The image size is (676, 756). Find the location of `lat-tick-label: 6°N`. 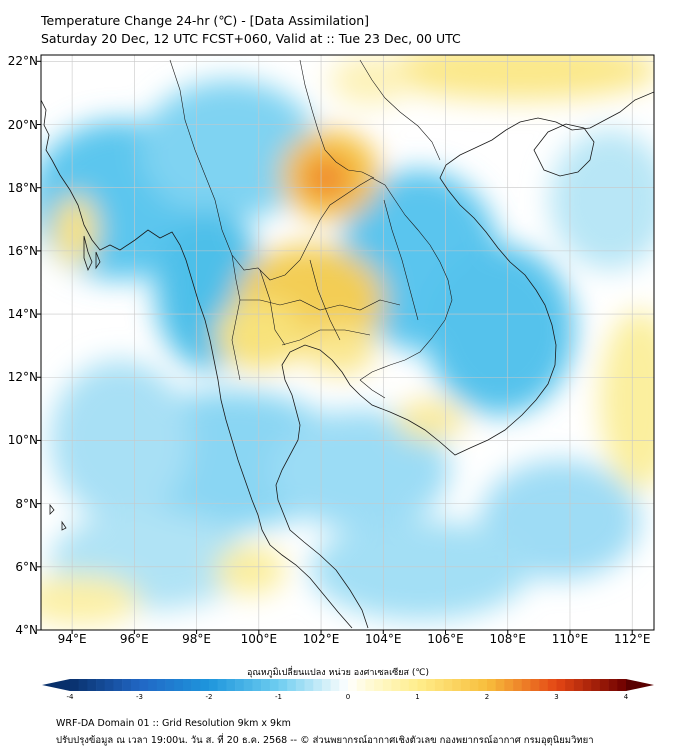

lat-tick-label: 6°N is located at coordinates (26, 566).